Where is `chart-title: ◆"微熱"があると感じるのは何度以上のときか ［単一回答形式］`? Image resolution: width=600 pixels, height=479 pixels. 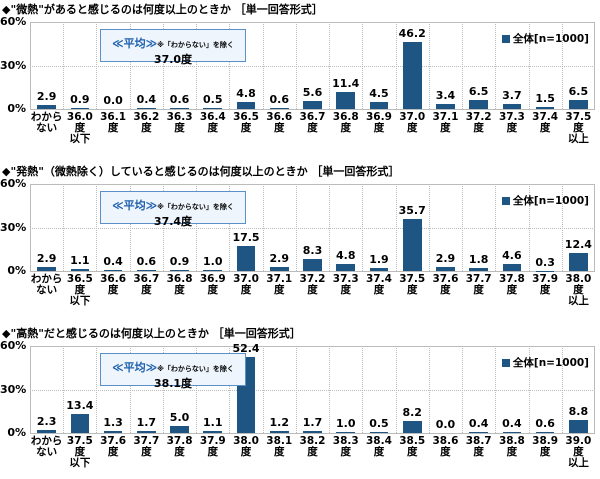 chart-title: ◆"微熱"があると感じるのは何度以上のときか ［単一回答形式］ is located at coordinates (162, 9).